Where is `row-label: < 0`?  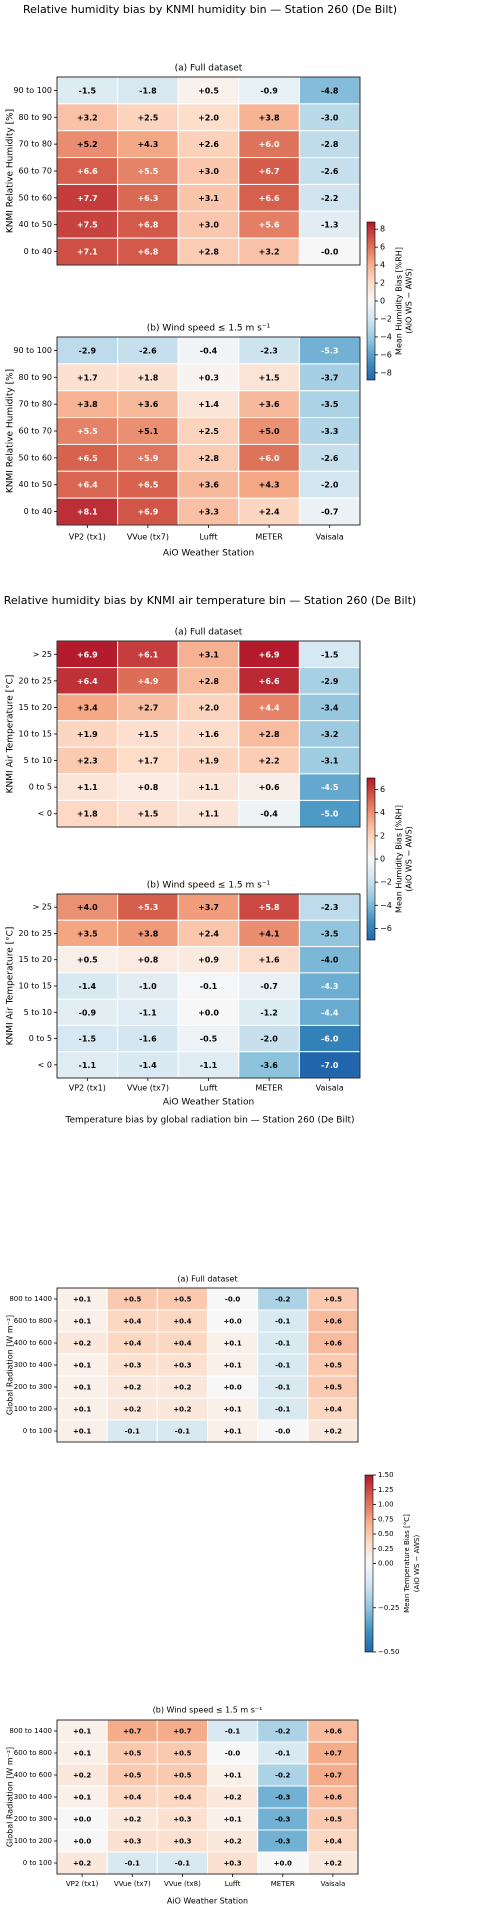
row-label: < 0 is located at coordinates (45, 813).